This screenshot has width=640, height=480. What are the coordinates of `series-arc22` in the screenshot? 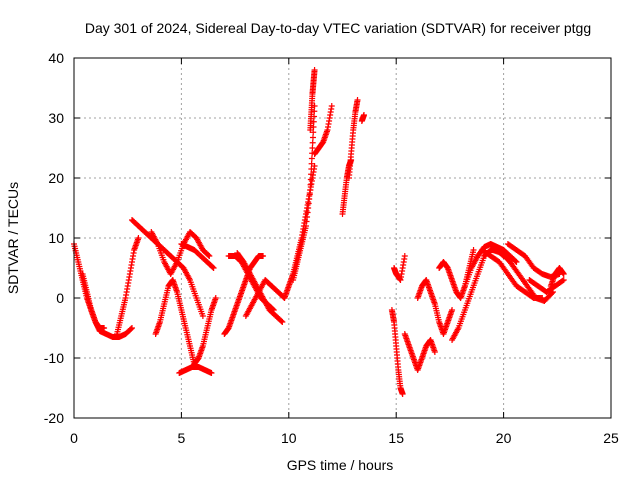 It's located at (399, 268).